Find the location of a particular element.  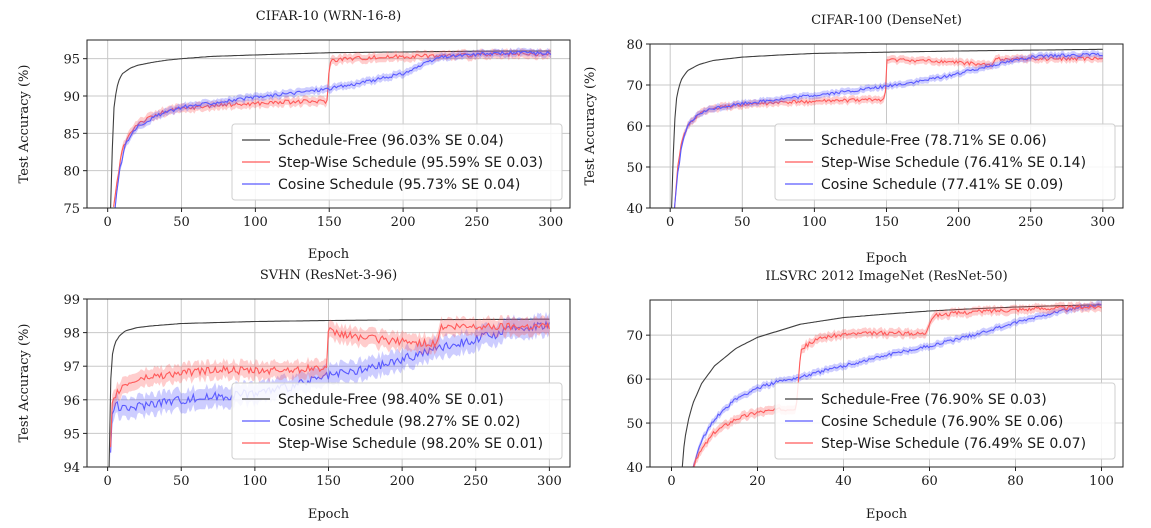

y-tick-label: 90 is located at coordinates (71, 97).